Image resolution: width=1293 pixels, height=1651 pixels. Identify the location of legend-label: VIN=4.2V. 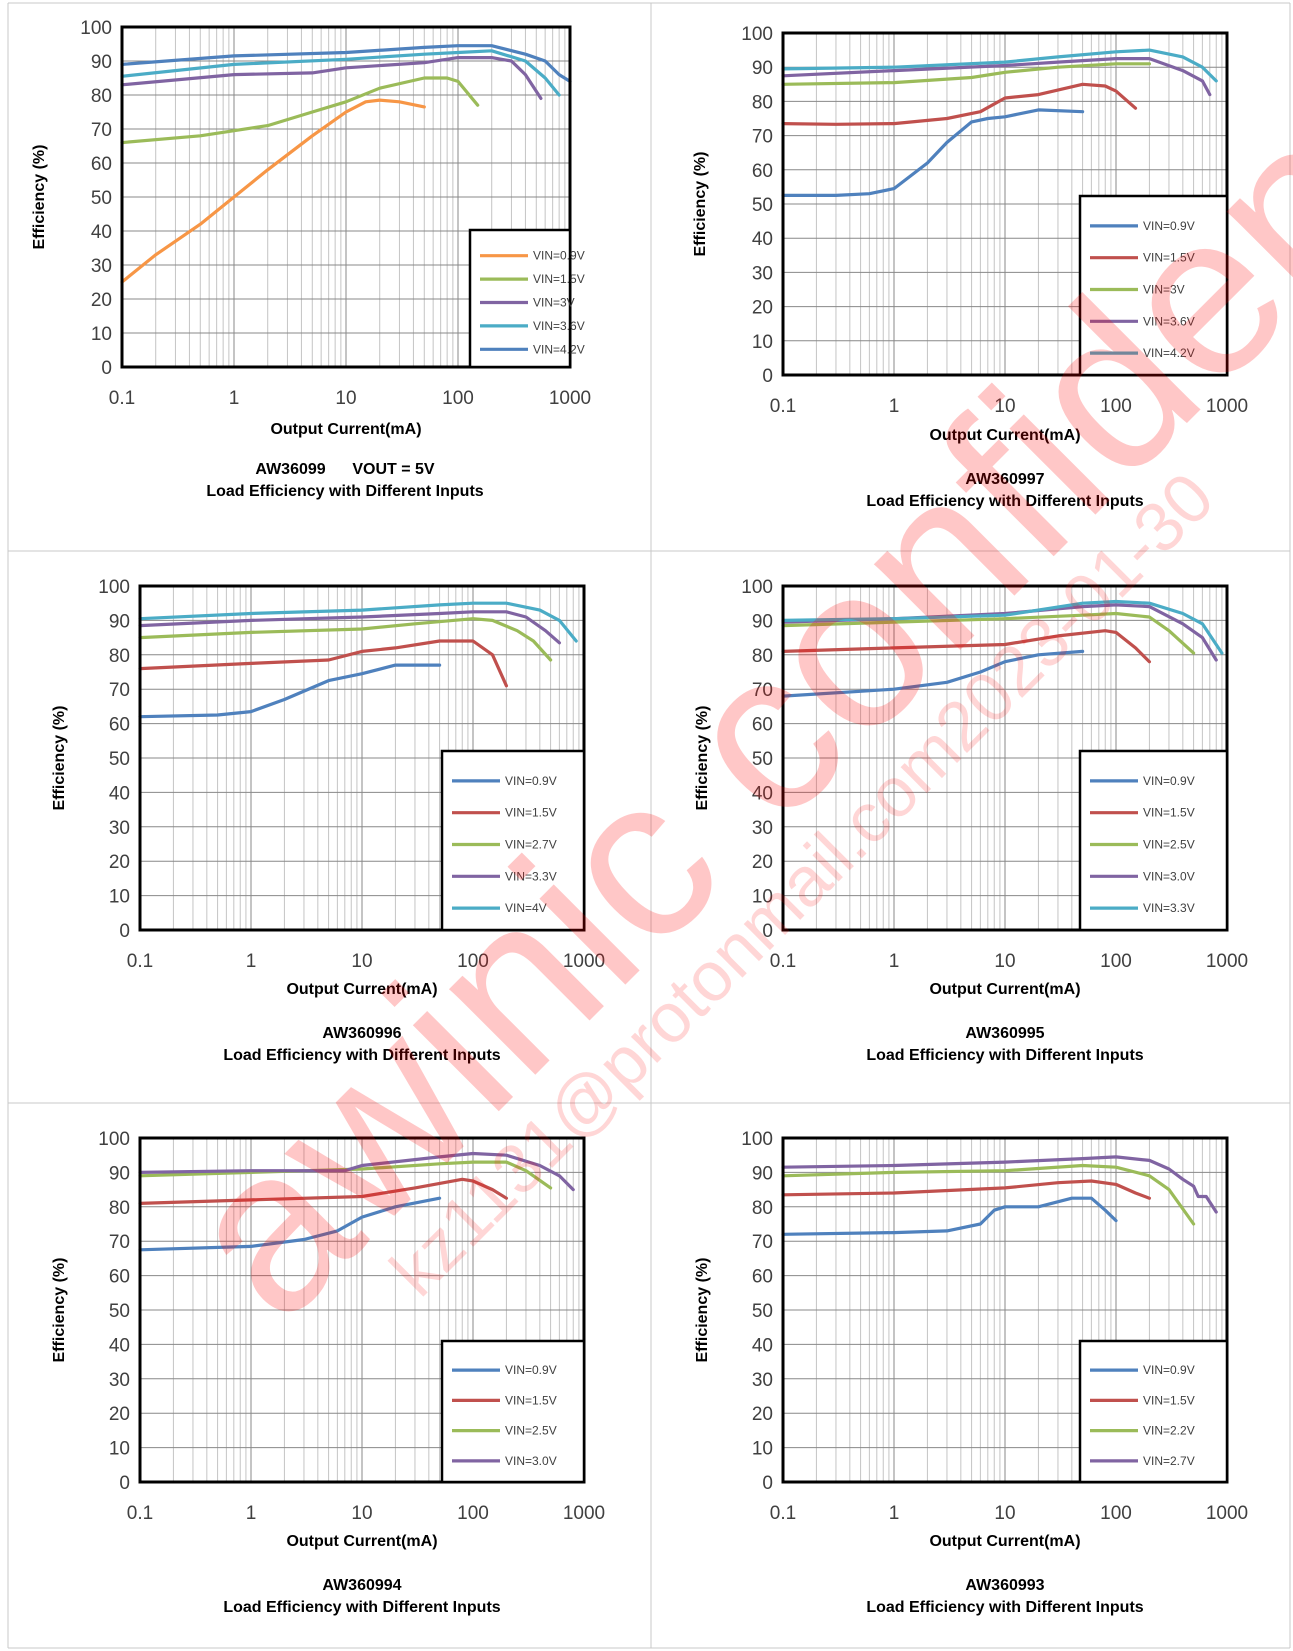
(1169, 353).